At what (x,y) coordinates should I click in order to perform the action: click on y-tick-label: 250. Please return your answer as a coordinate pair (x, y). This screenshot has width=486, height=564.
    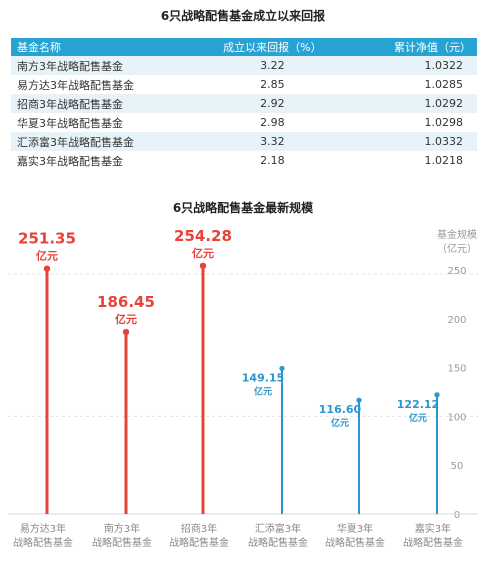
    Looking at the image, I should click on (456, 271).